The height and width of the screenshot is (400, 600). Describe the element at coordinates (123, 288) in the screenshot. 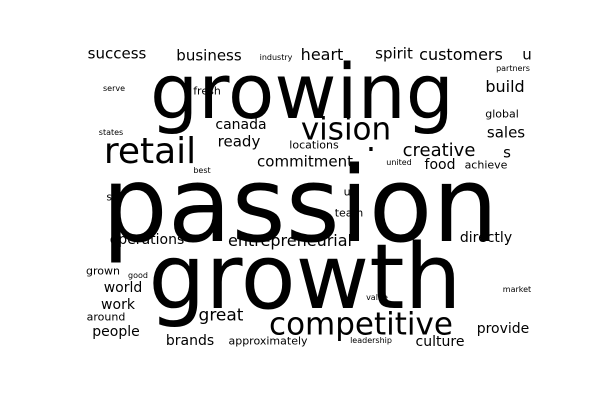

I see `word-world: world` at that location.